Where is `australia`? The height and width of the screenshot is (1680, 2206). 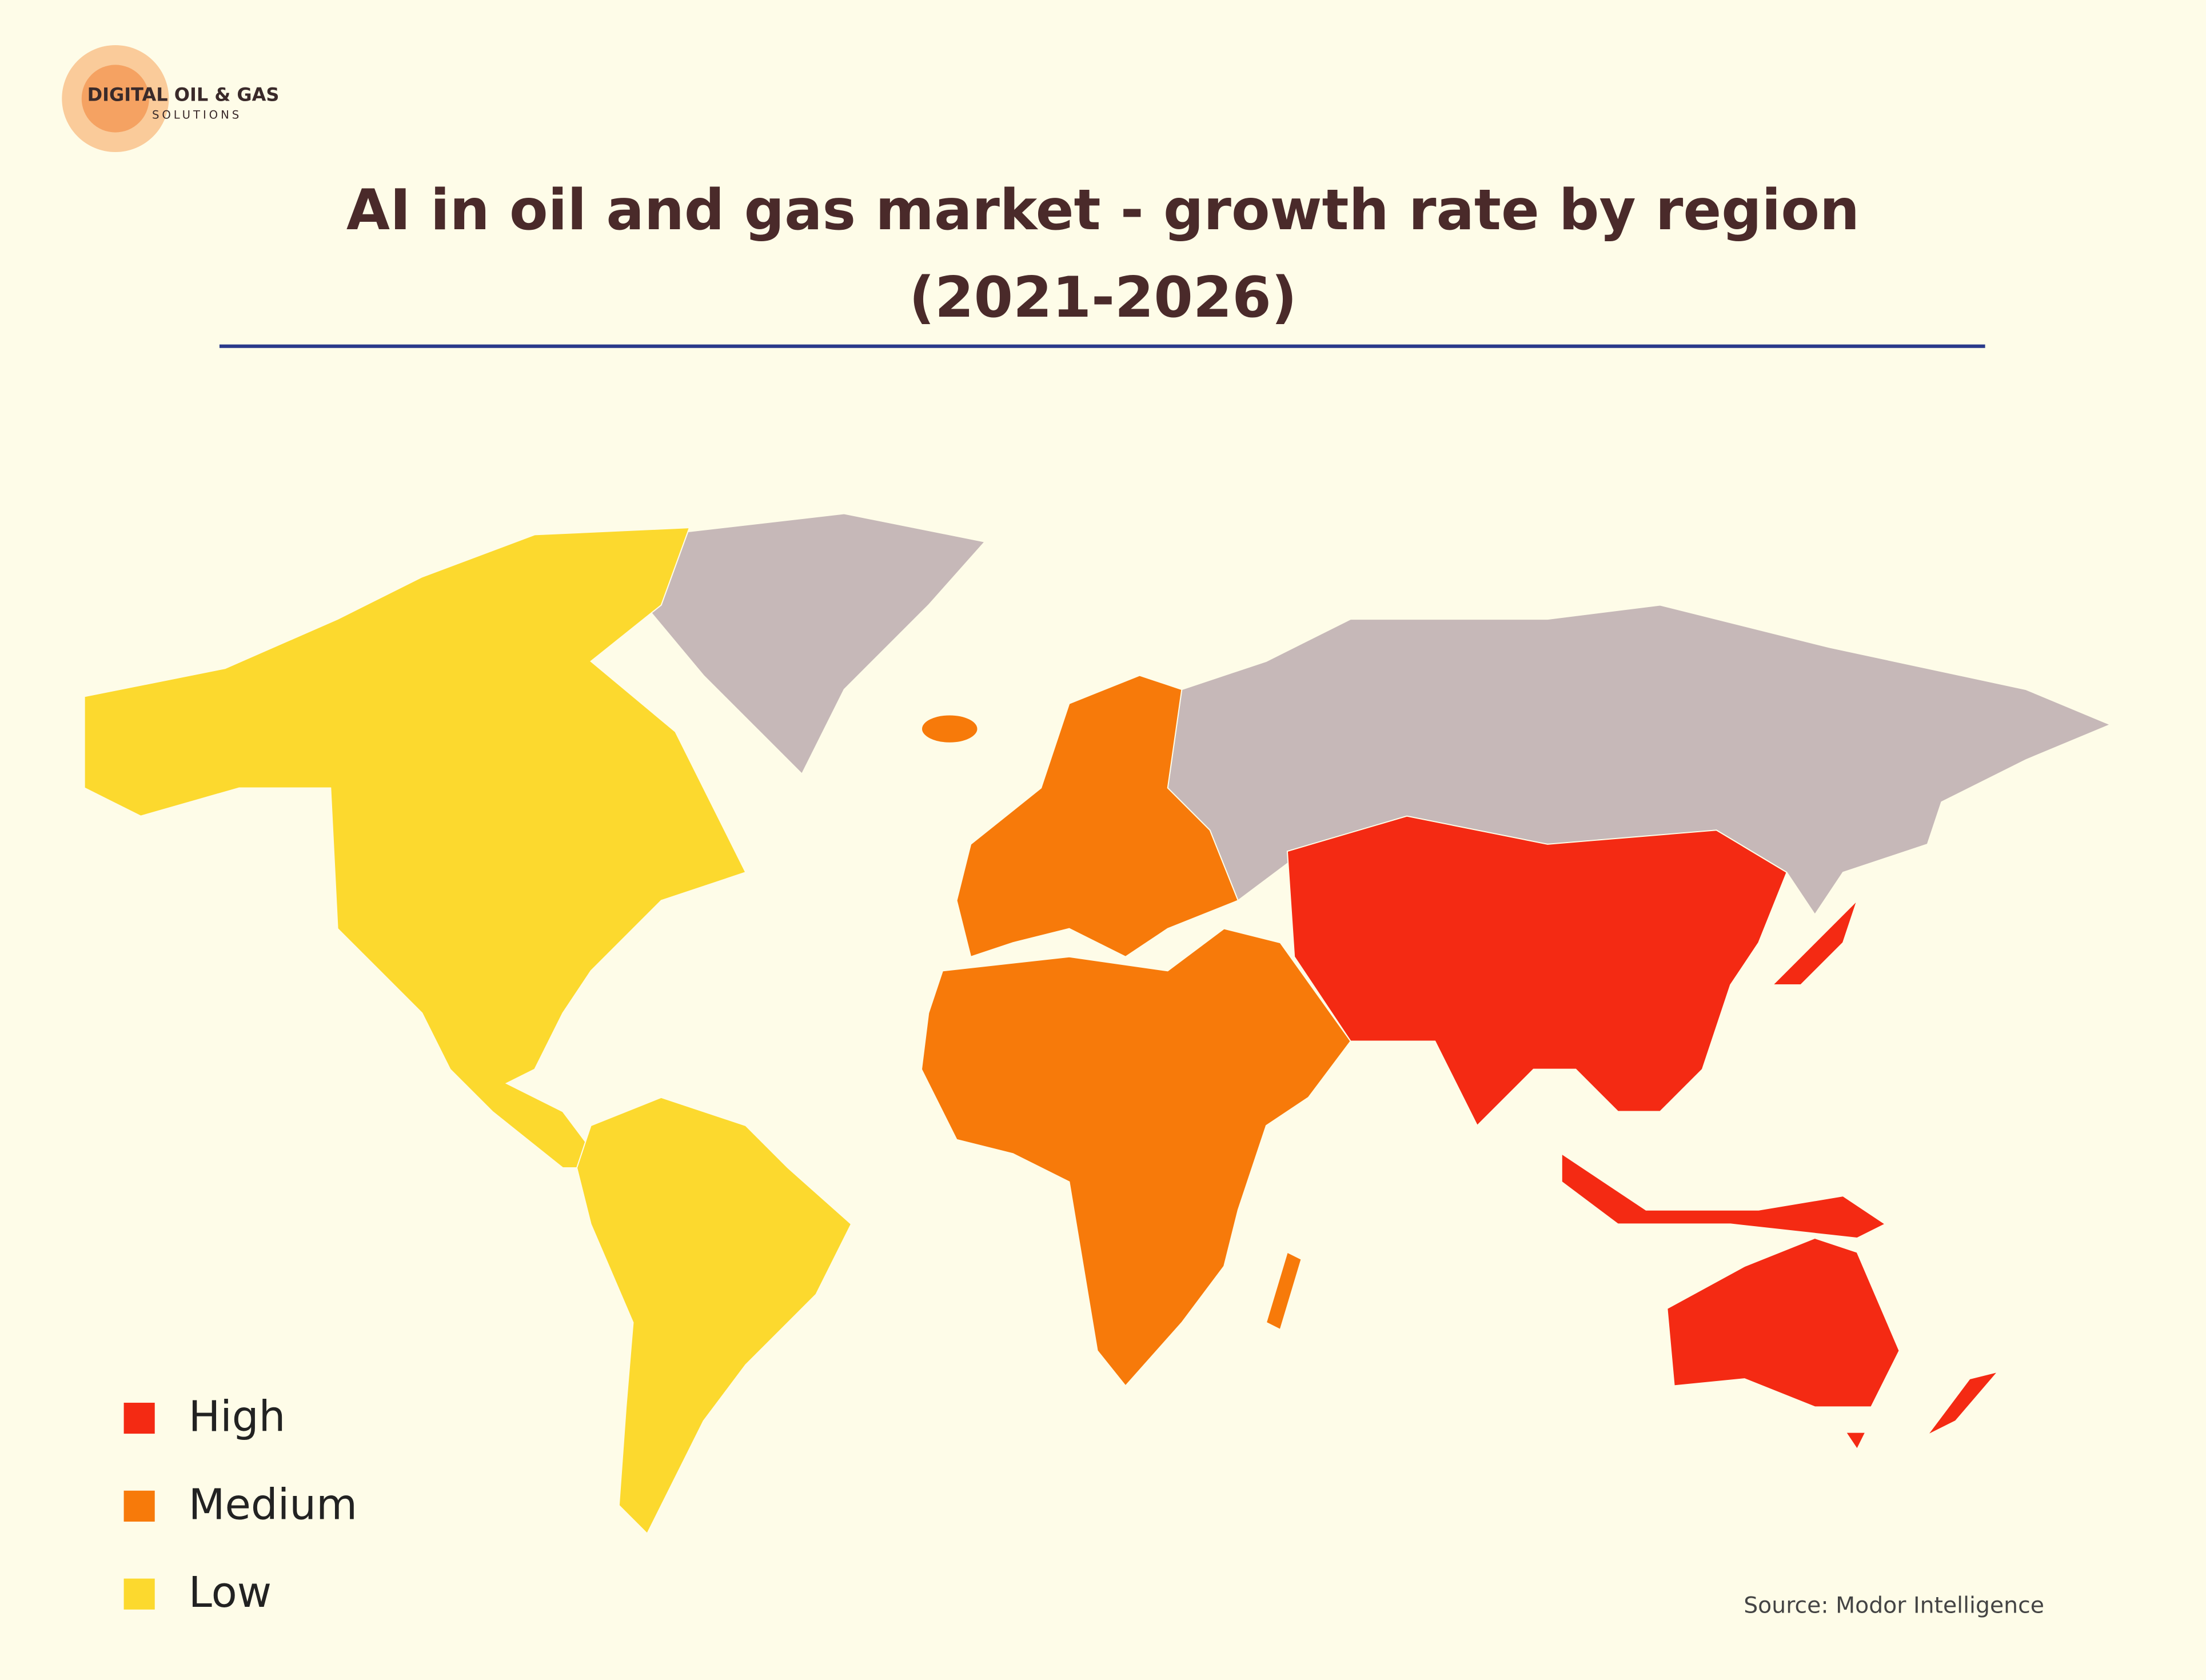
australia is located at coordinates (1783, 1322).